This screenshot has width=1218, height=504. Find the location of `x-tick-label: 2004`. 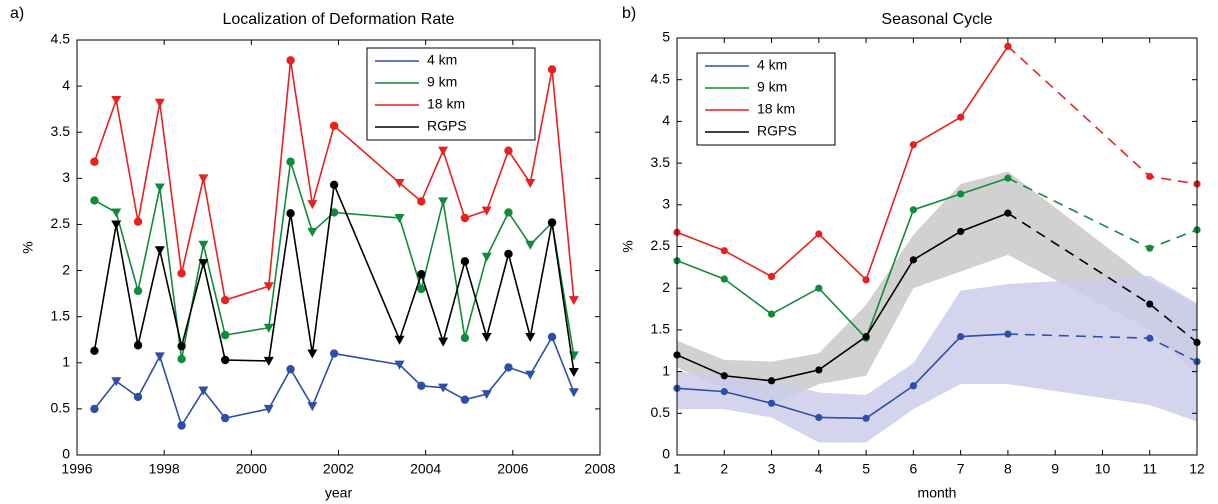

x-tick-label: 2004 is located at coordinates (425, 469).